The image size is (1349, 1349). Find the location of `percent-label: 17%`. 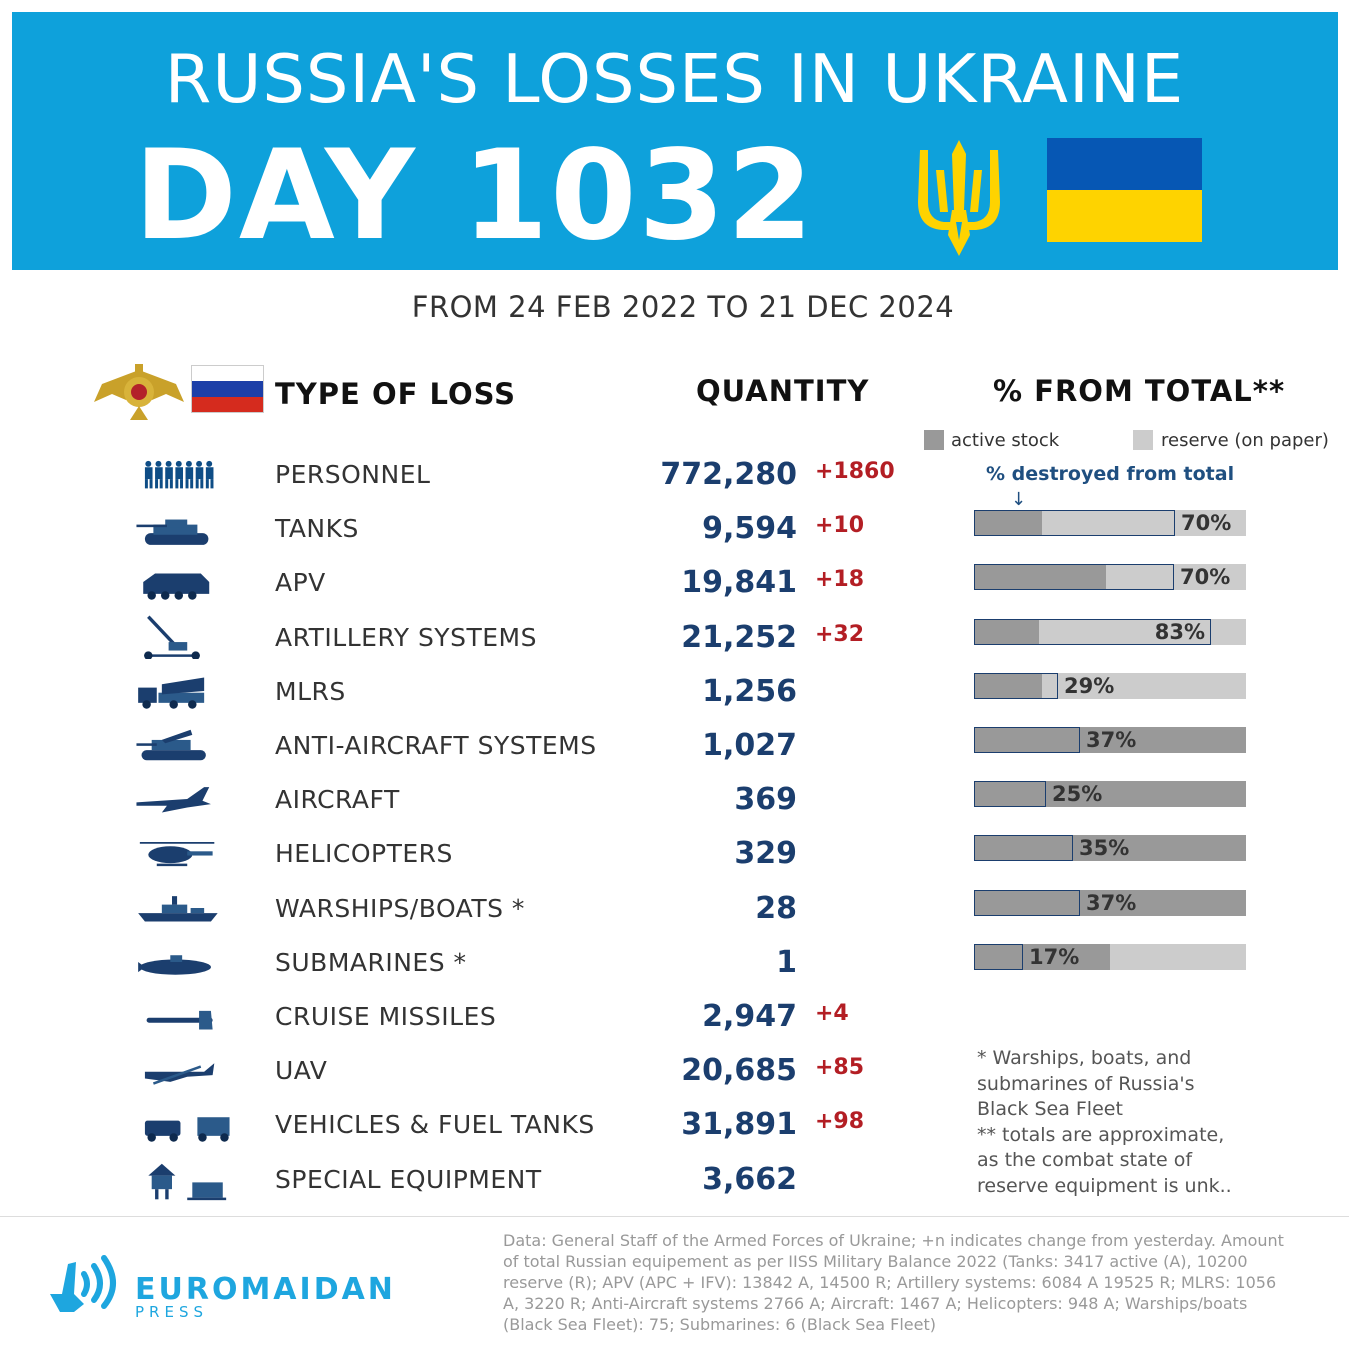

percent-label: 17% is located at coordinates (1054, 956).